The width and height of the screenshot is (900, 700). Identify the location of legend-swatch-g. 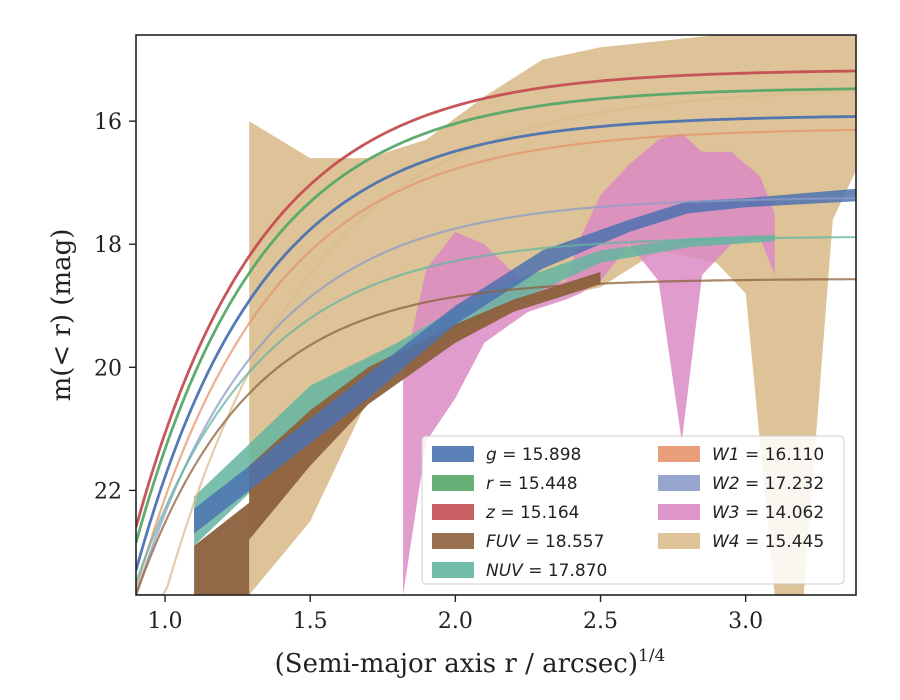
(453, 454).